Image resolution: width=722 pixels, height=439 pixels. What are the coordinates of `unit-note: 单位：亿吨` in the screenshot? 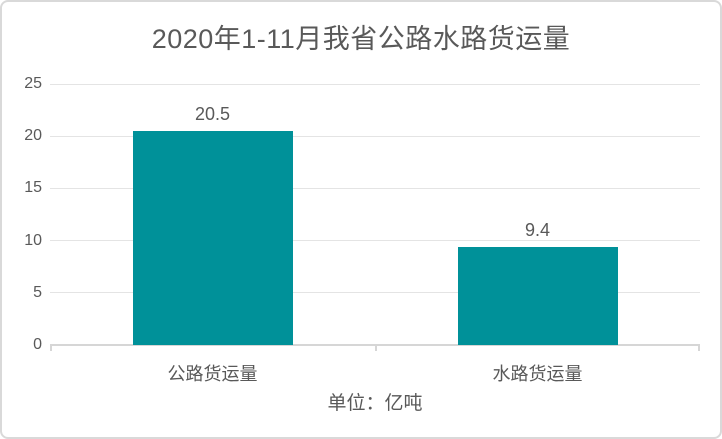 It's located at (375, 403).